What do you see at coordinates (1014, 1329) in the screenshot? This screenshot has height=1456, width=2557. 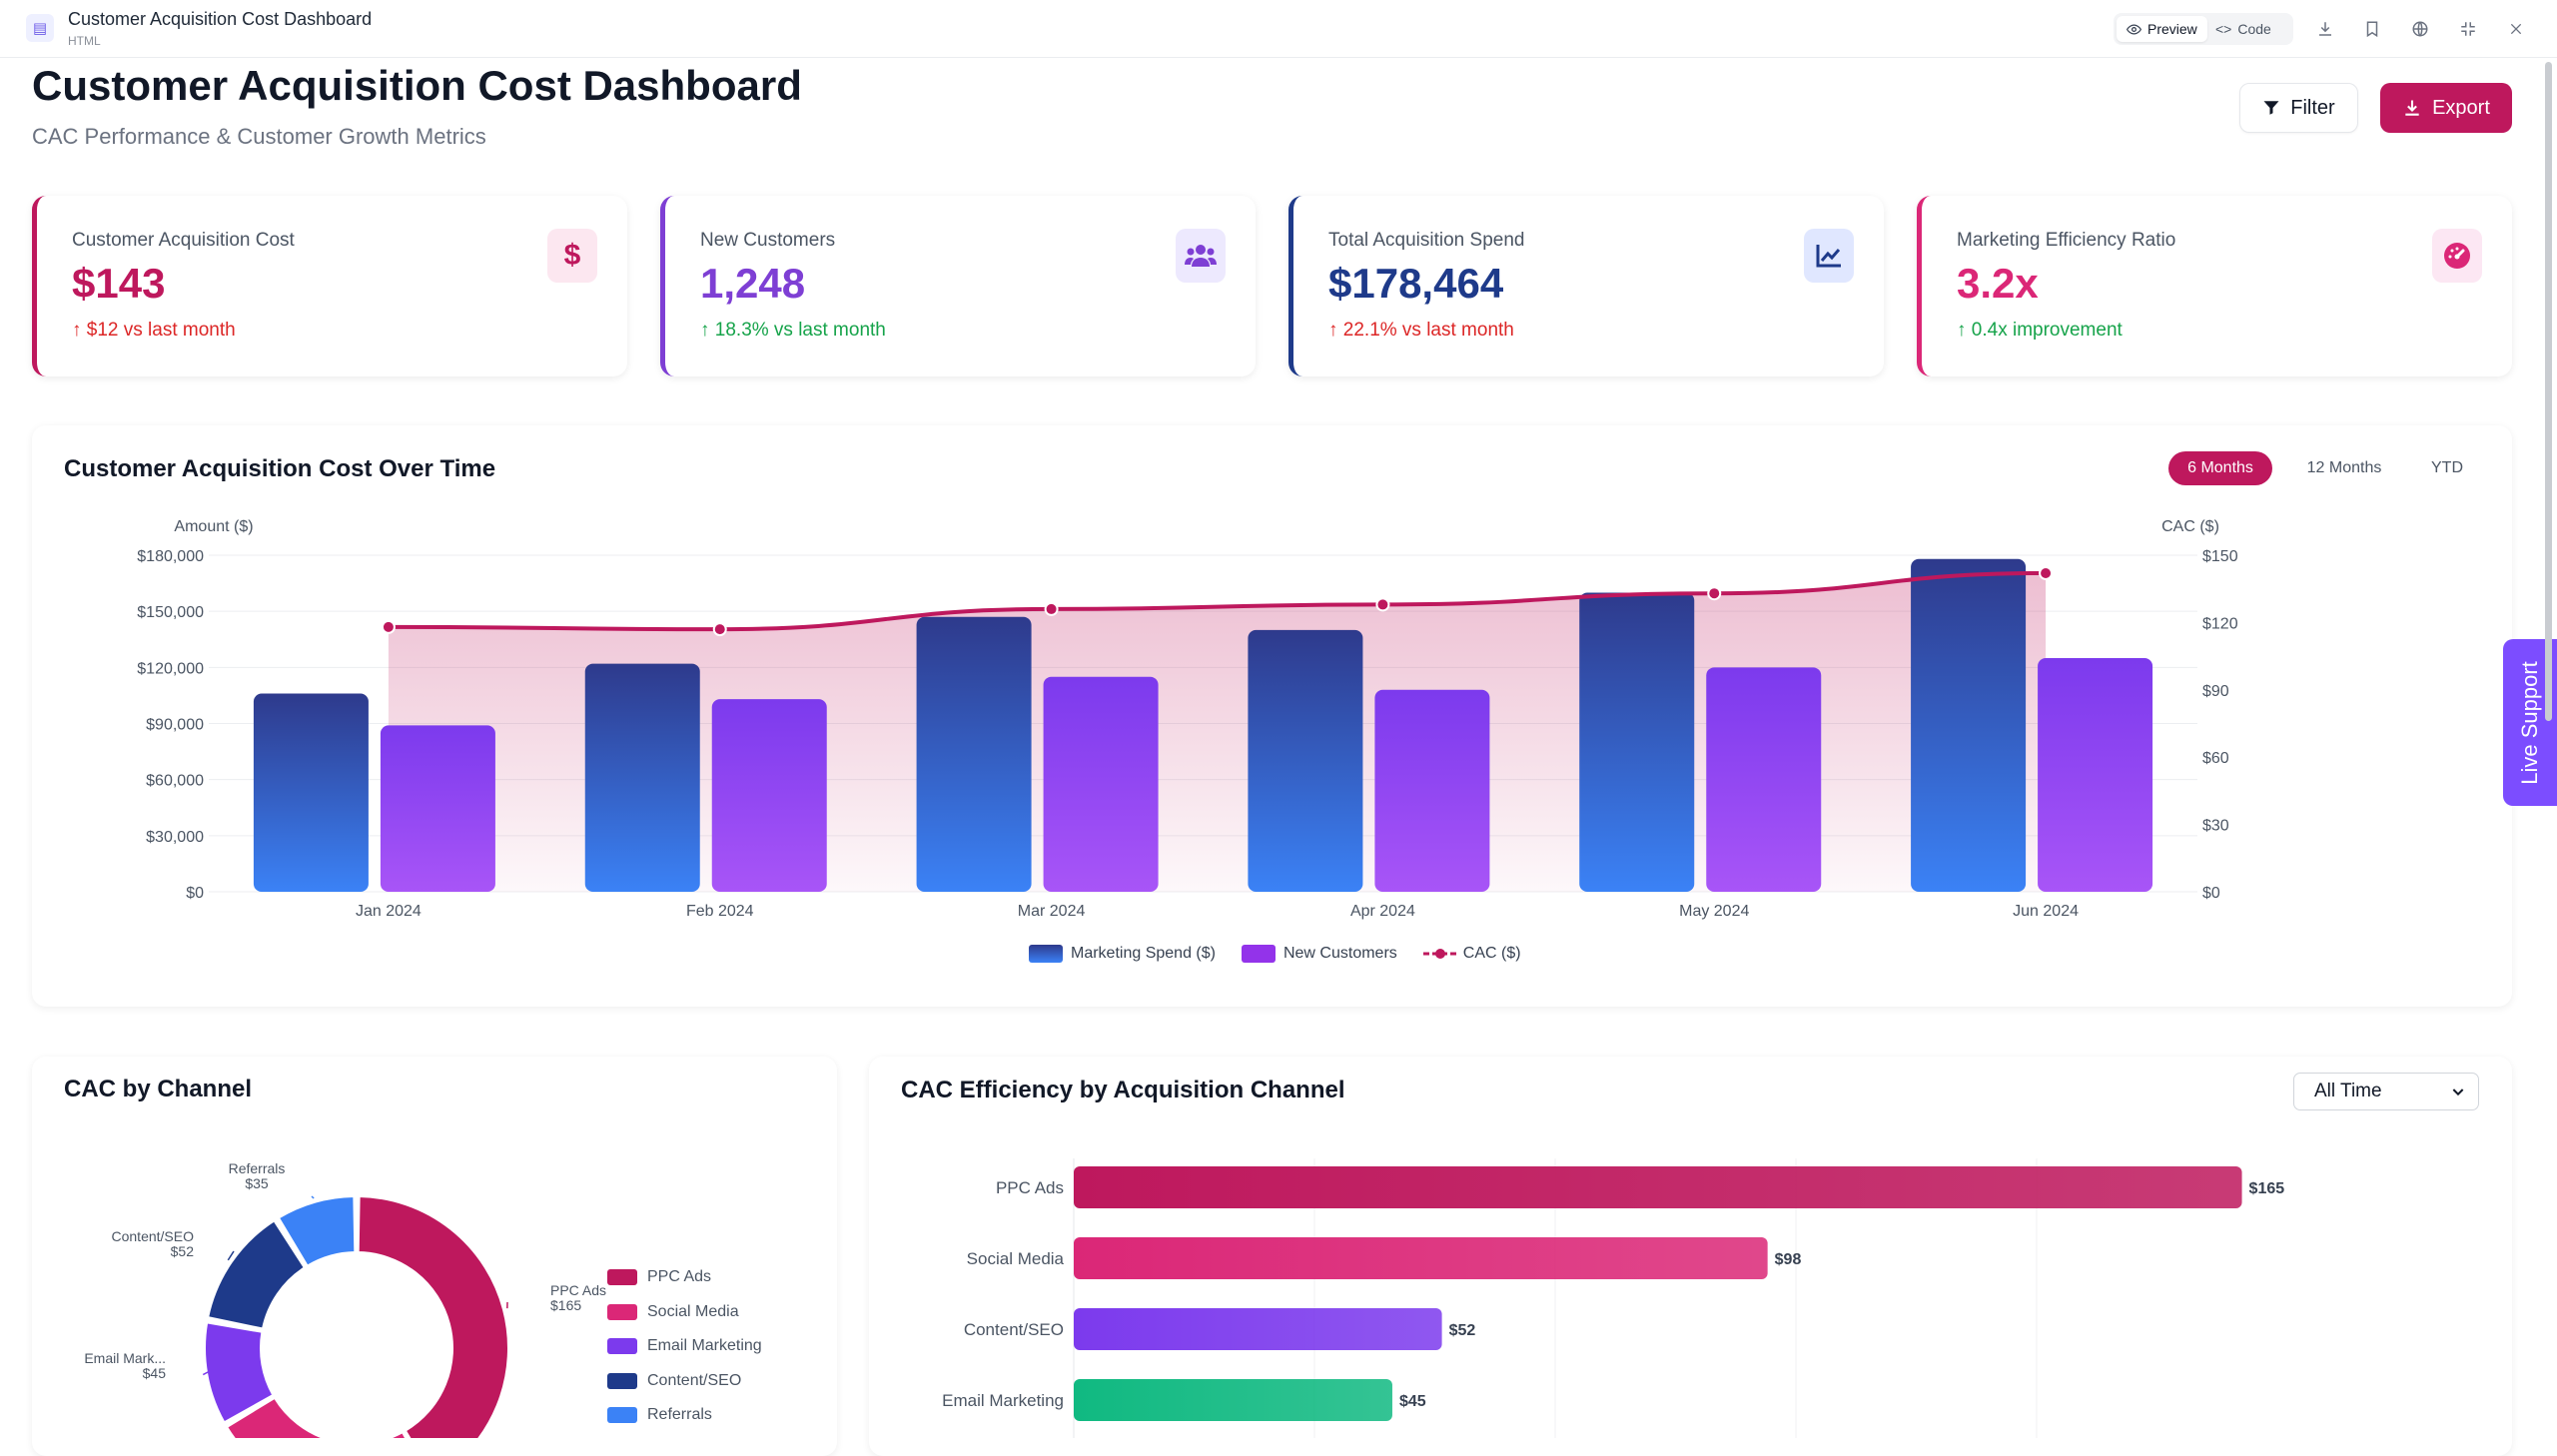 I see `bar-category-label: Content/SEO` at bounding box center [1014, 1329].